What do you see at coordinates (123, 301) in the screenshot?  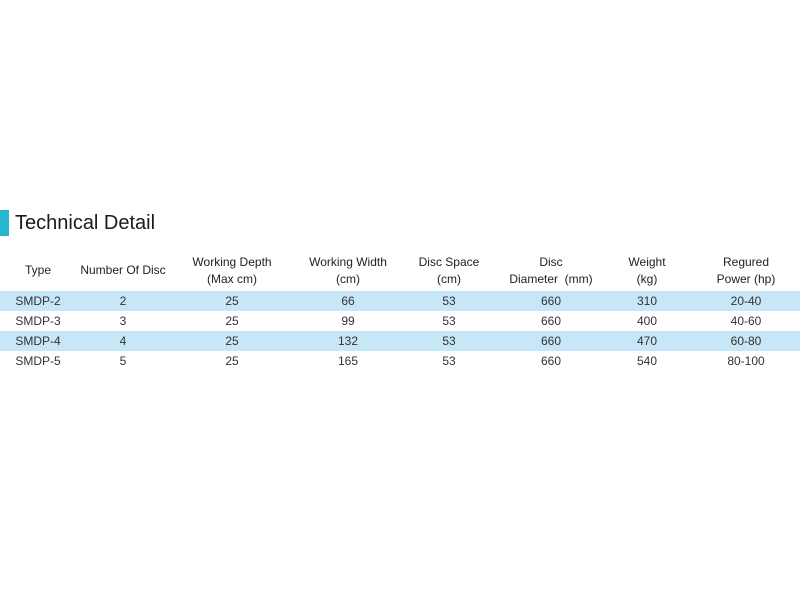 I see `table-cell: 2` at bounding box center [123, 301].